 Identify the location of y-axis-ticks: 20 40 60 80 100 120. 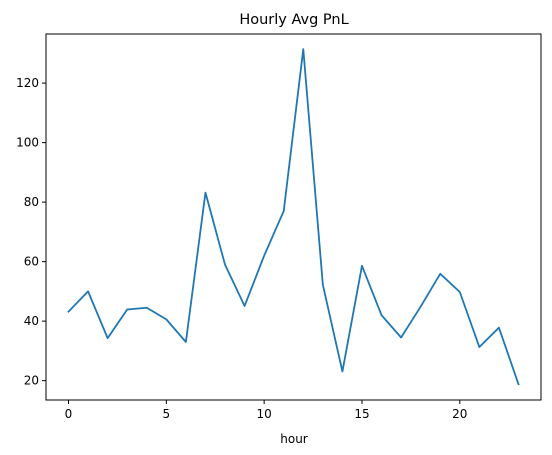
(31, 232).